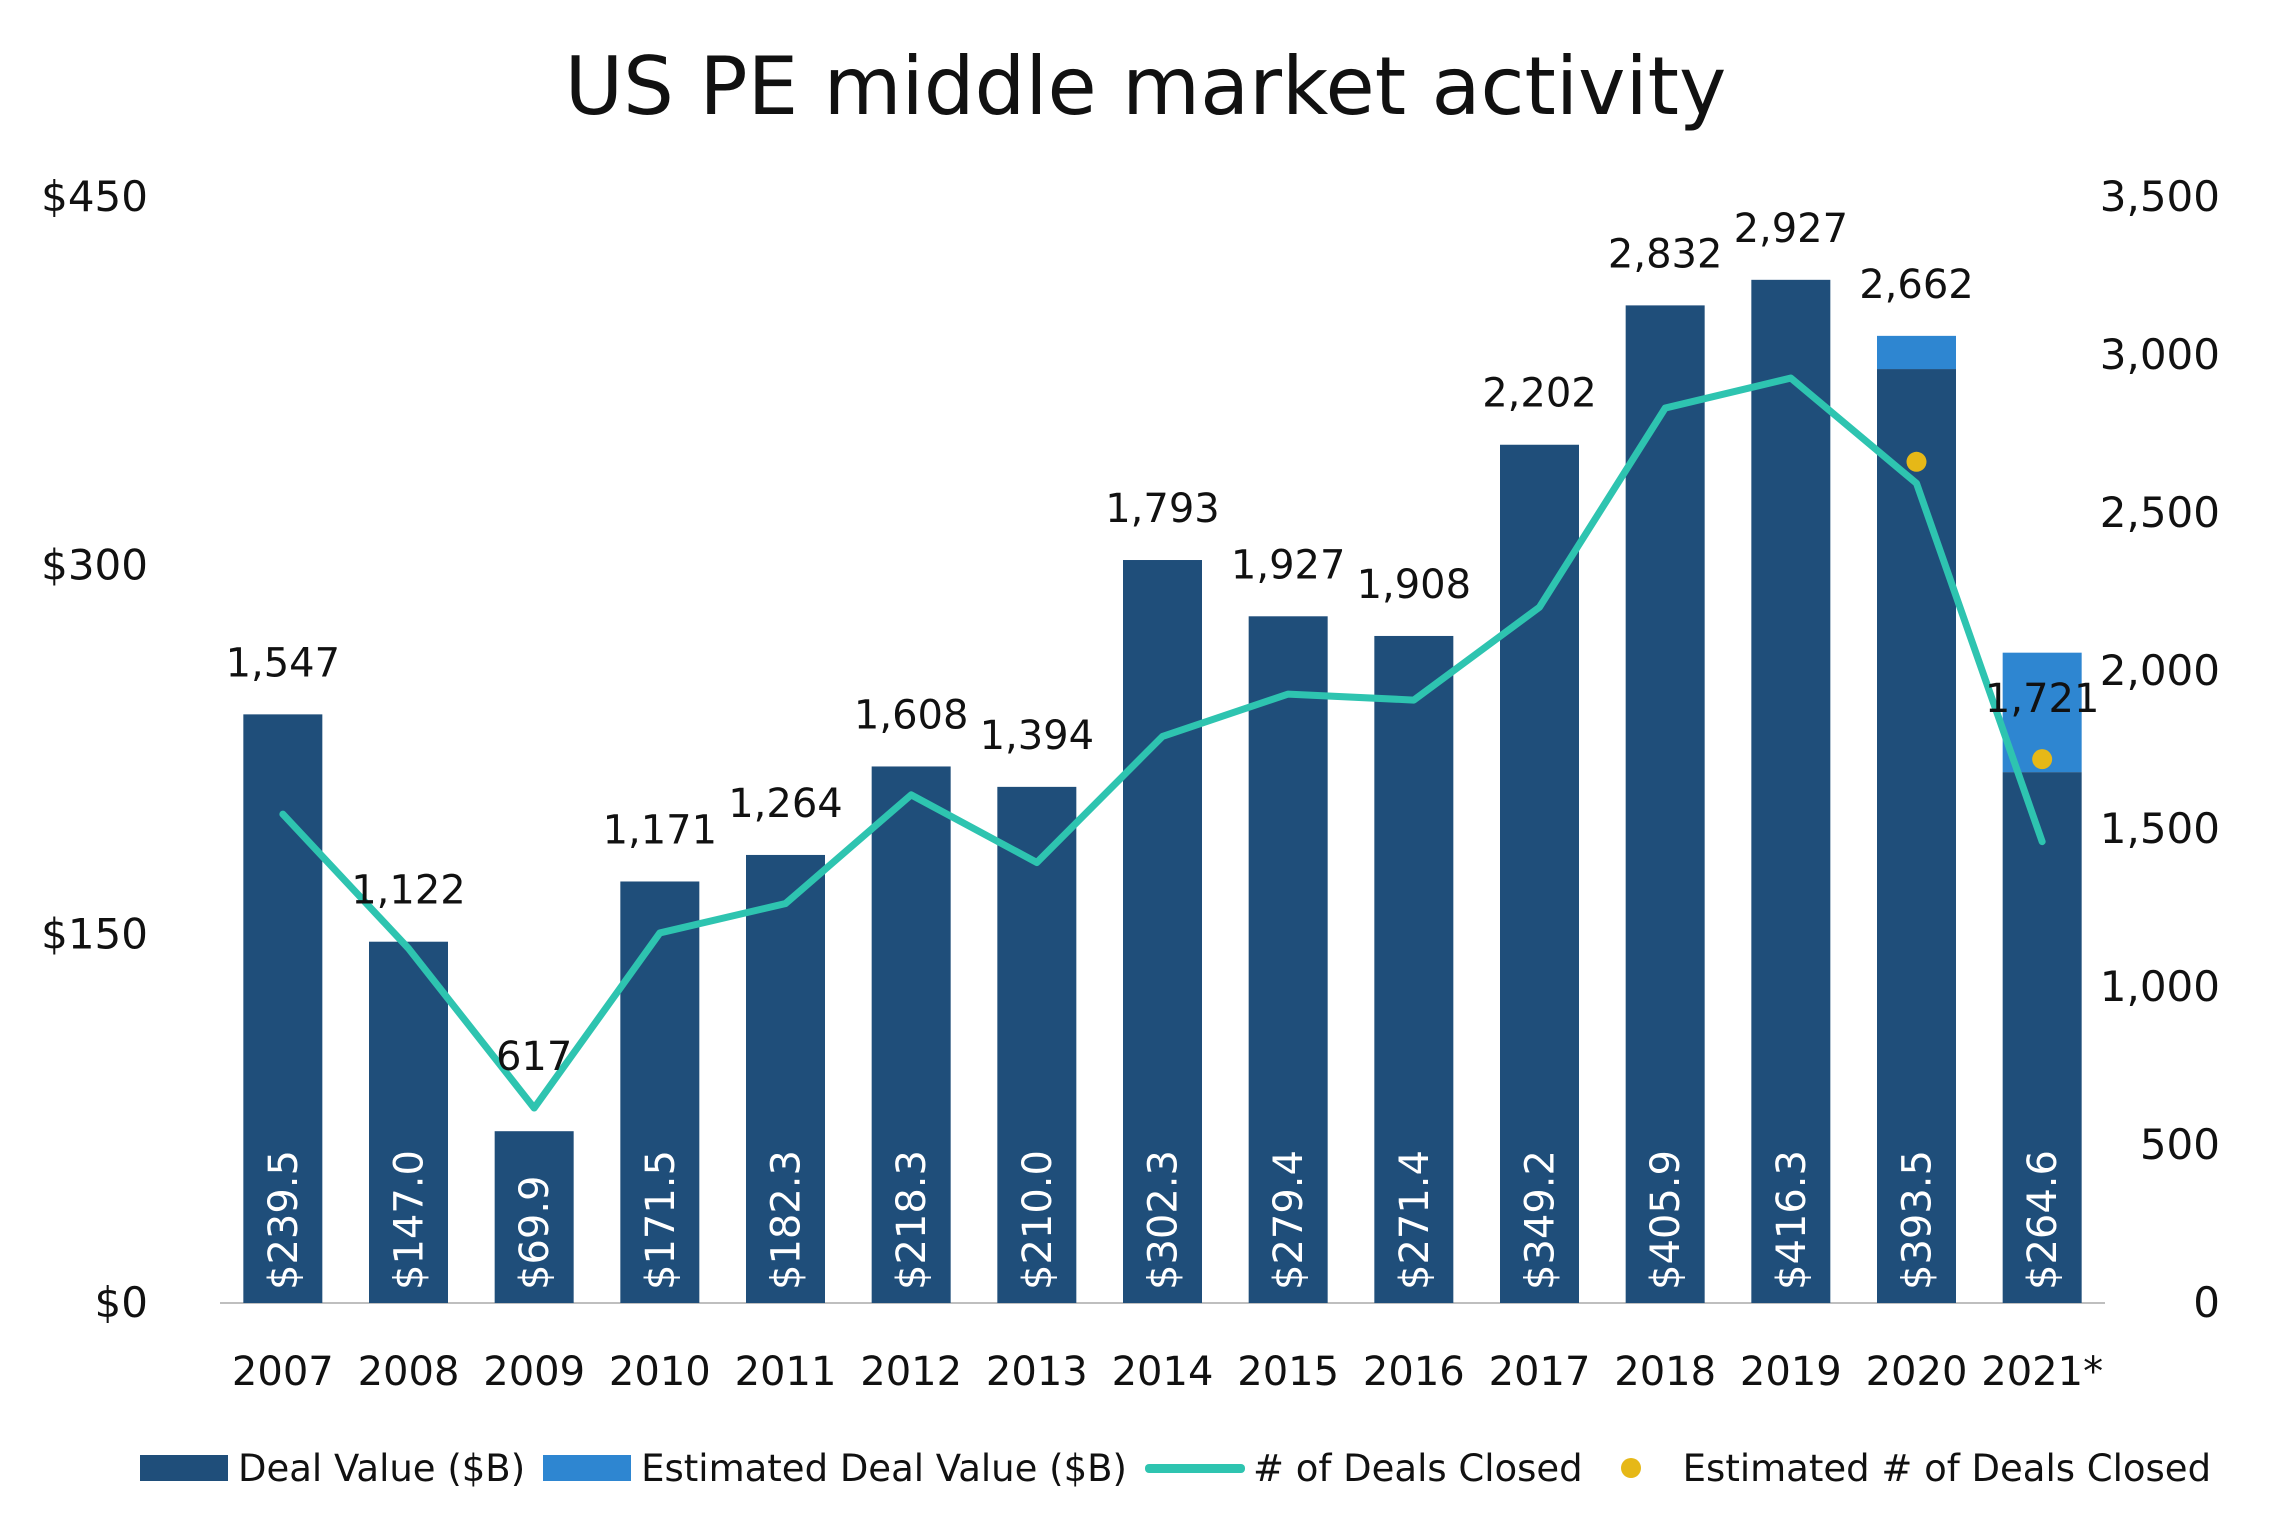  Describe the element at coordinates (1916, 285) in the screenshot. I see `deals-count-label: 2,662` at that location.